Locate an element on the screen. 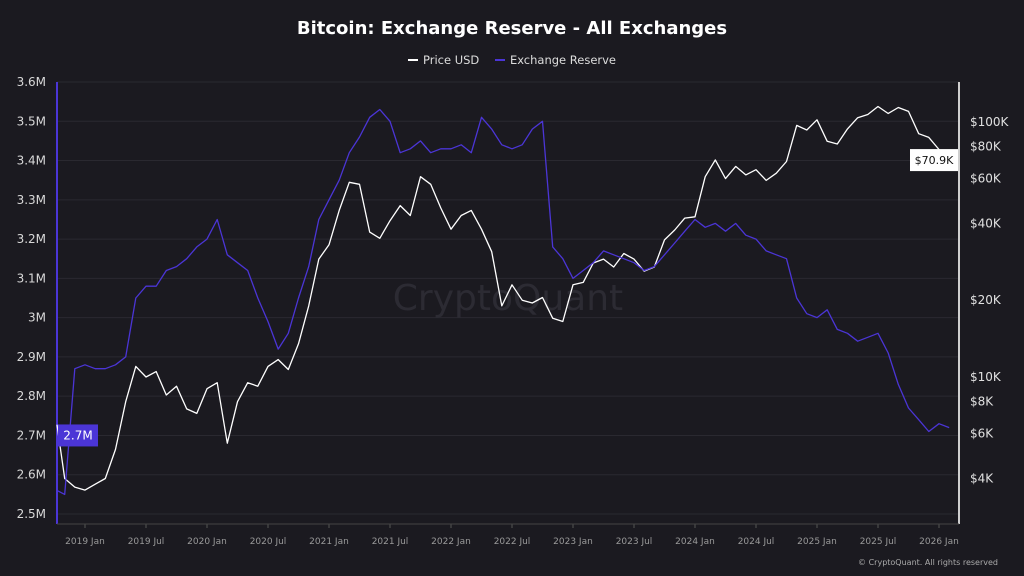 This screenshot has height=576, width=1024. left-tick-label: 3.4M is located at coordinates (31, 161).